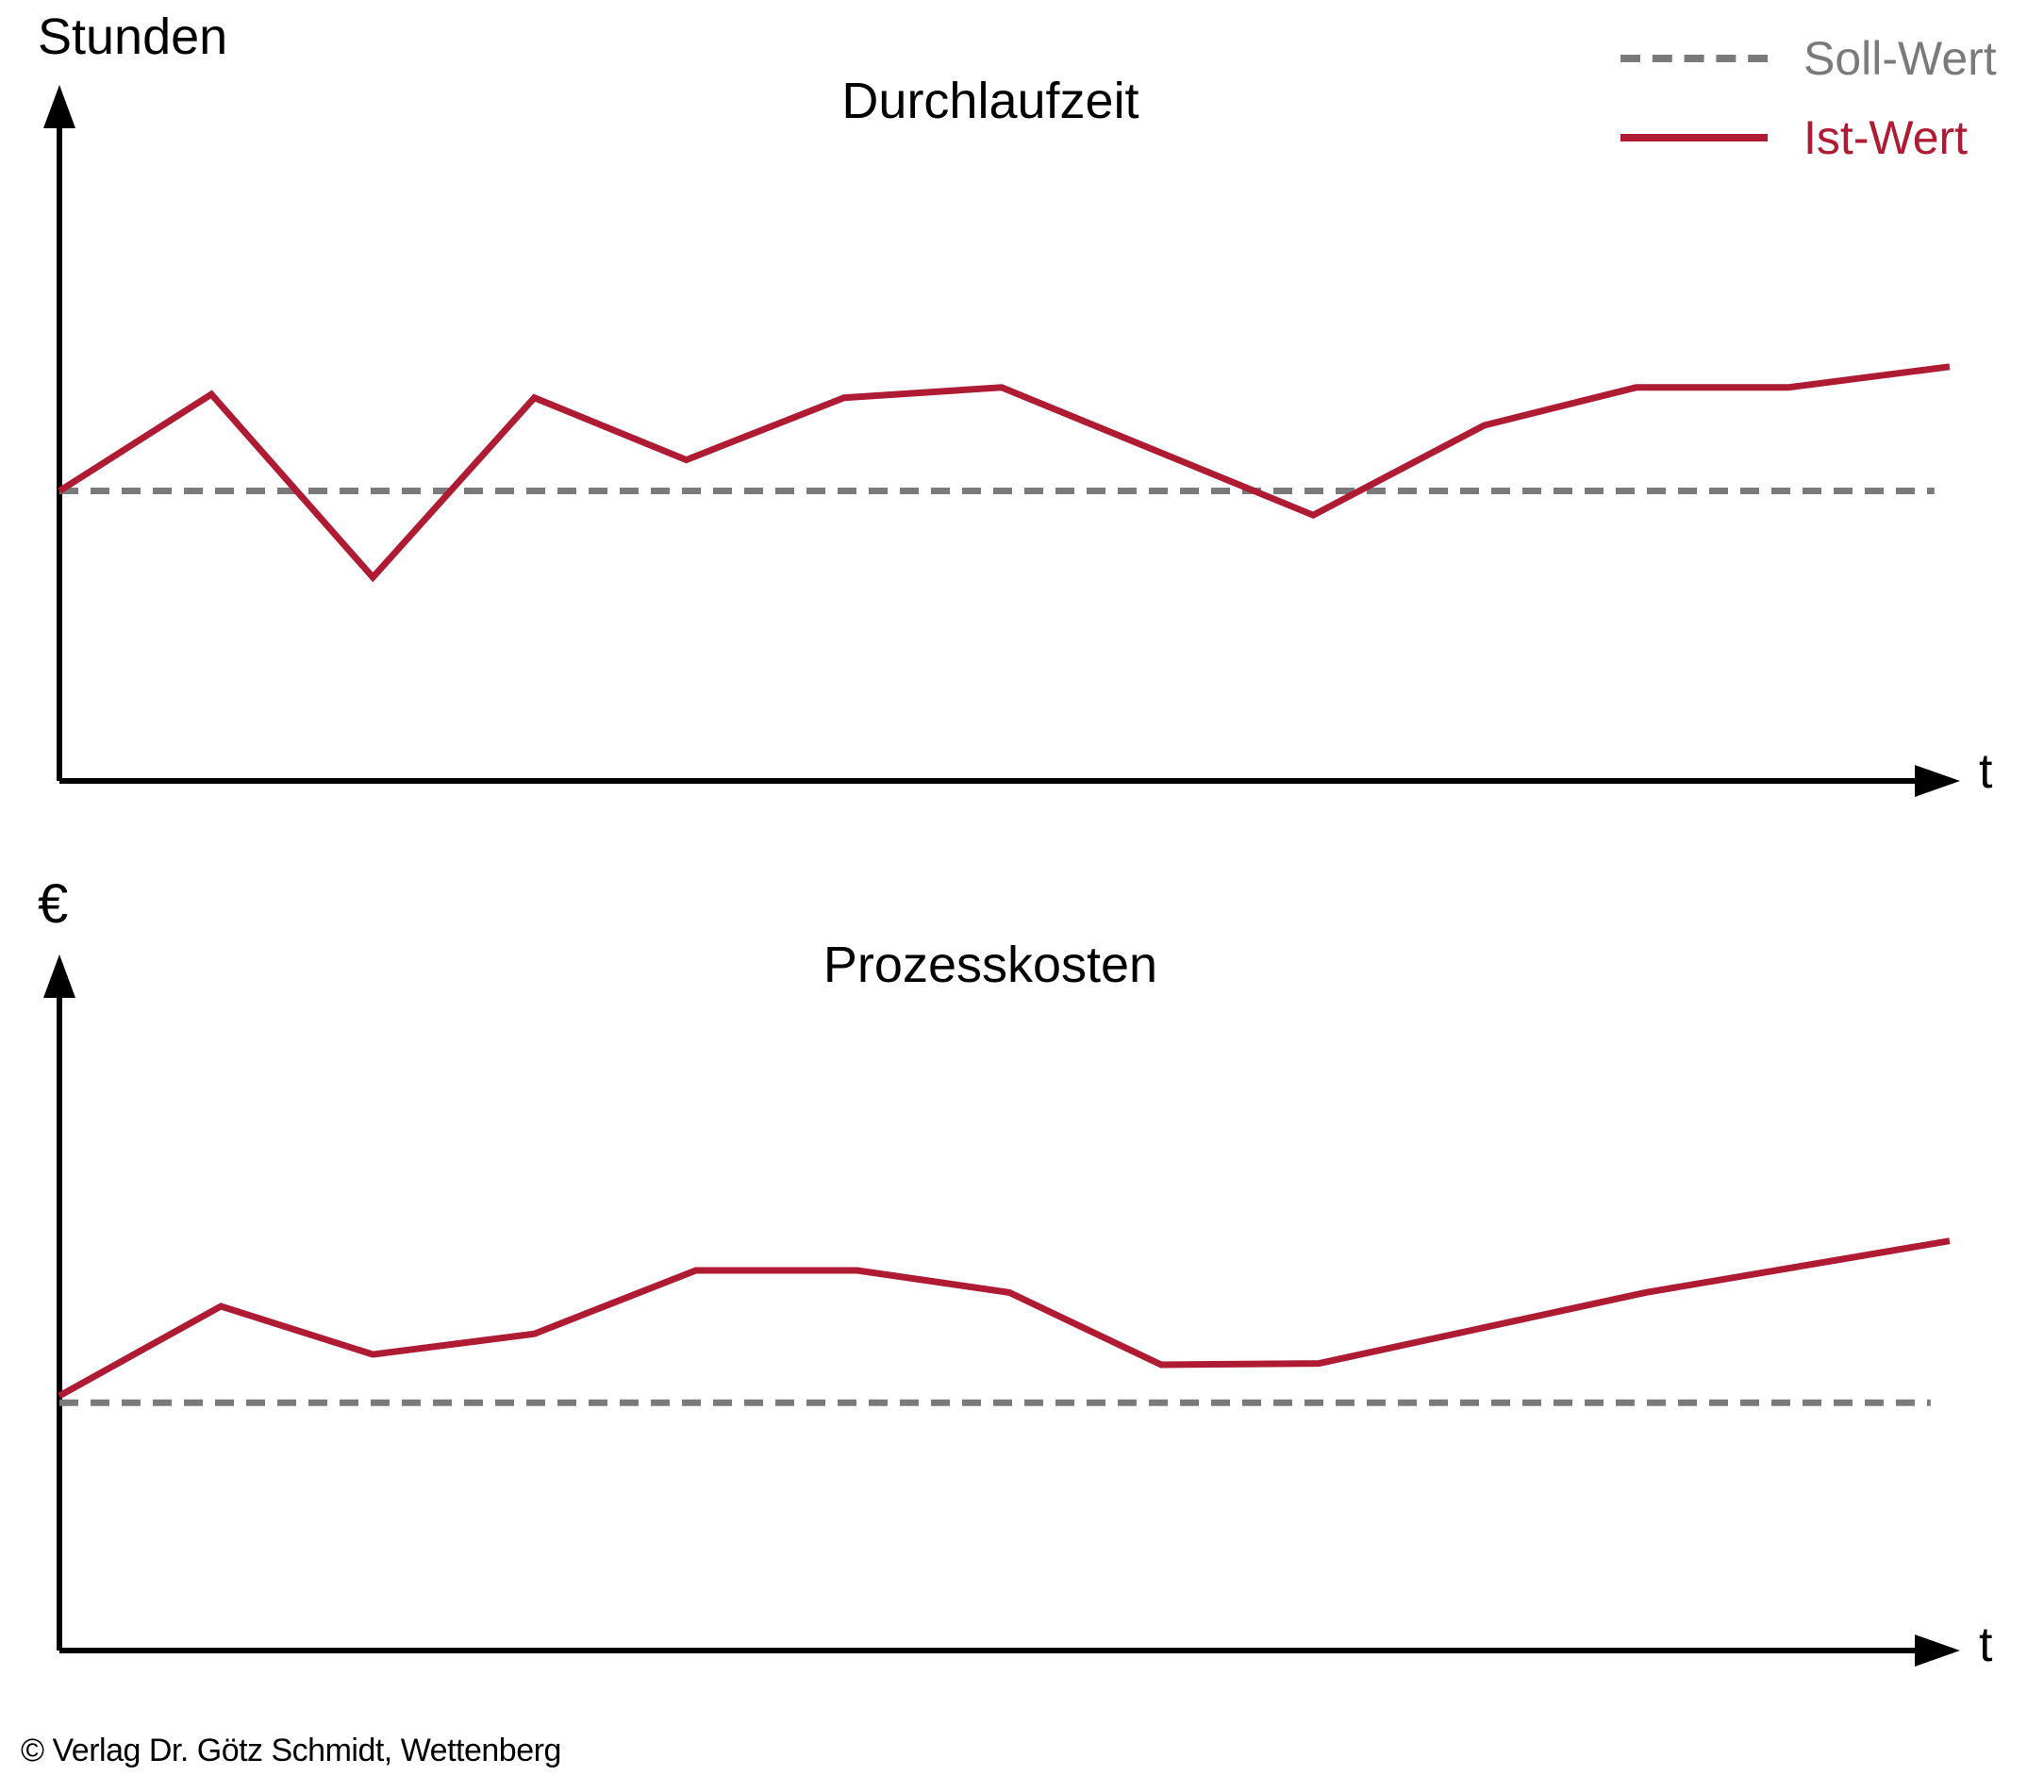 This screenshot has height=1792, width=2044. Describe the element at coordinates (54, 904) in the screenshot. I see `y-axis-label: €` at that location.